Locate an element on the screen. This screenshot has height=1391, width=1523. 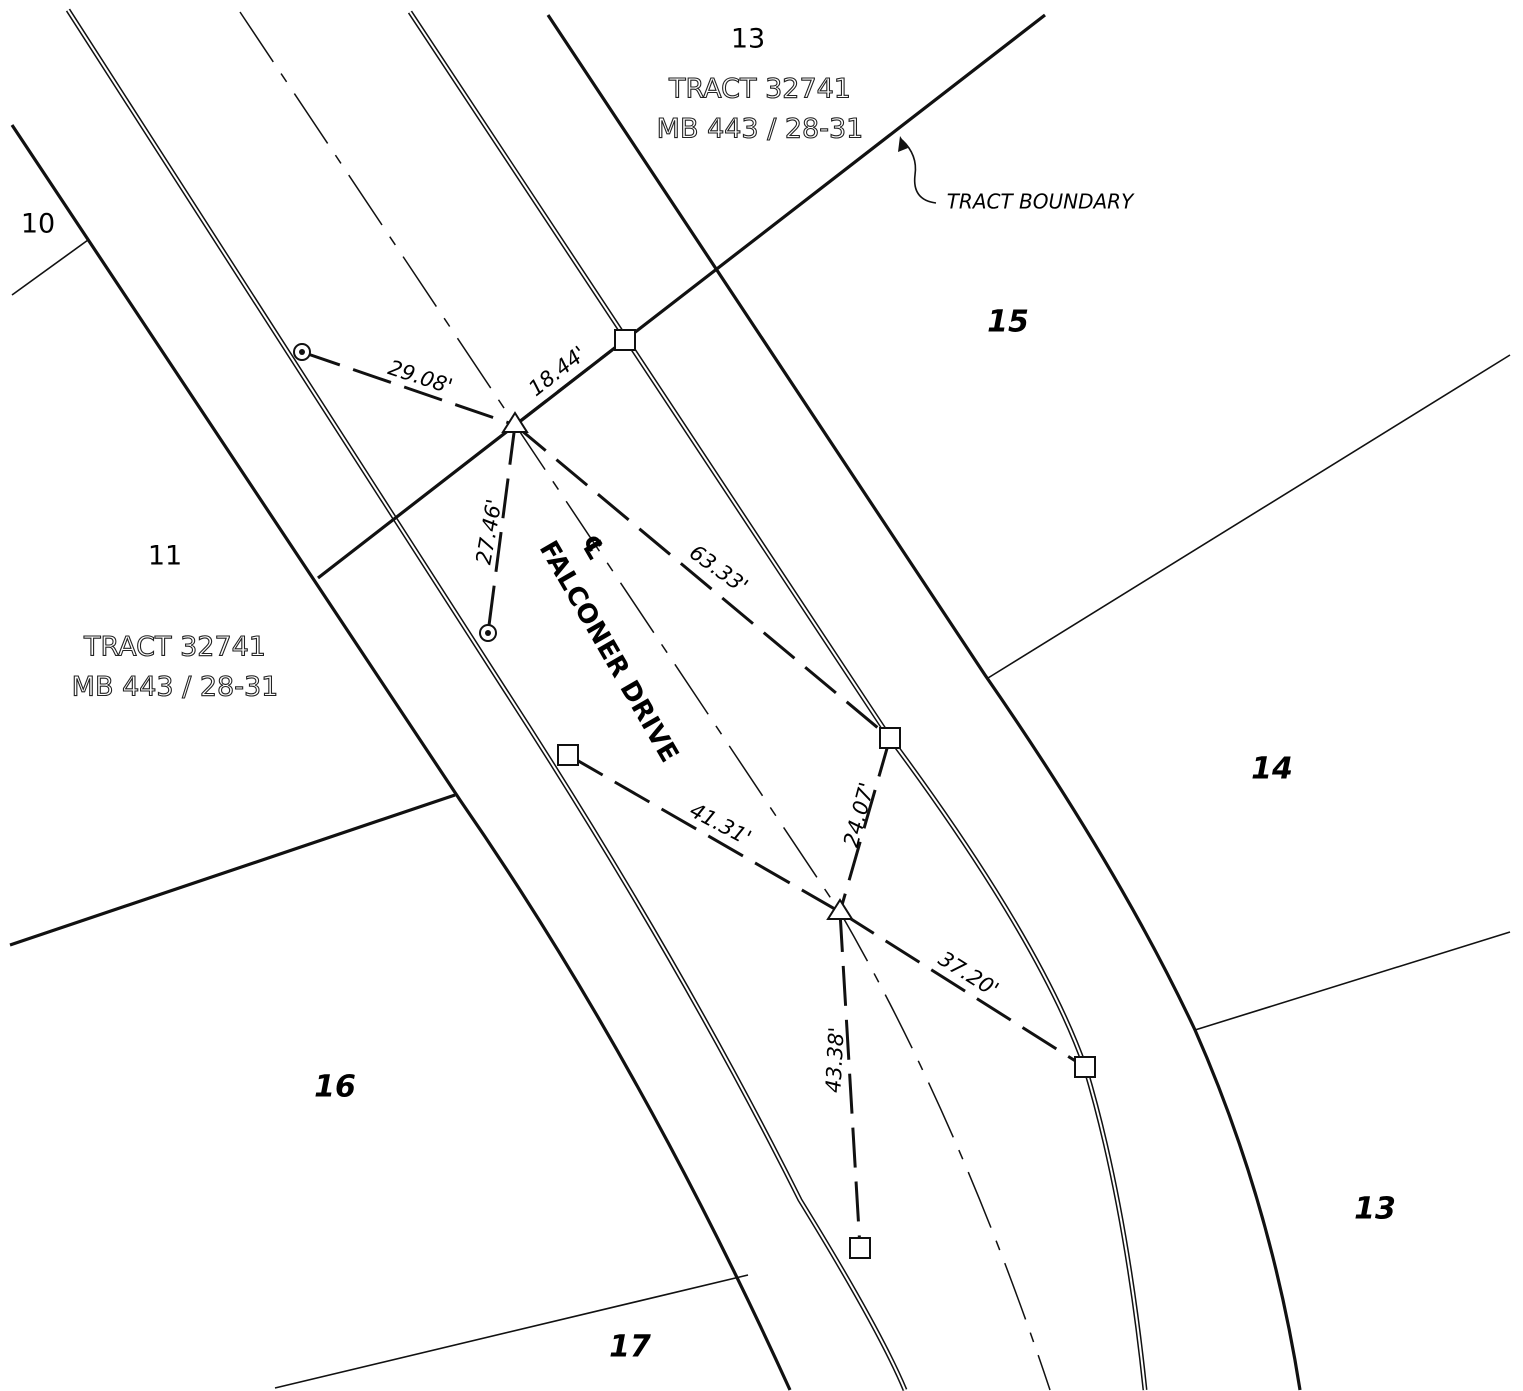
distance: 63.33' is located at coordinates (718, 569).